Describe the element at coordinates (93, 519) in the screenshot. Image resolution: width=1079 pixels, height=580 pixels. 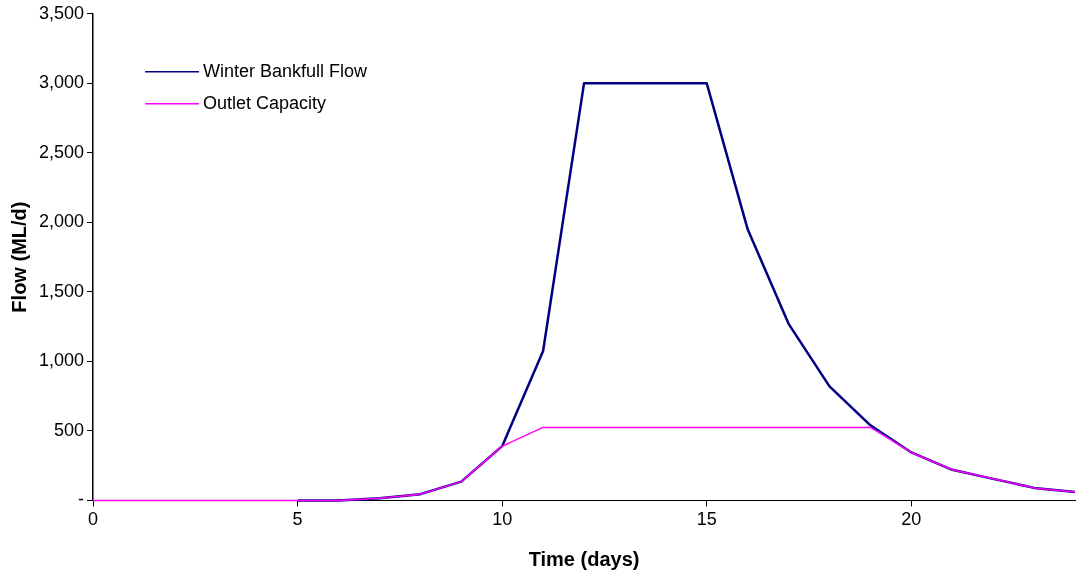
I see `x-tick-label: 0` at that location.